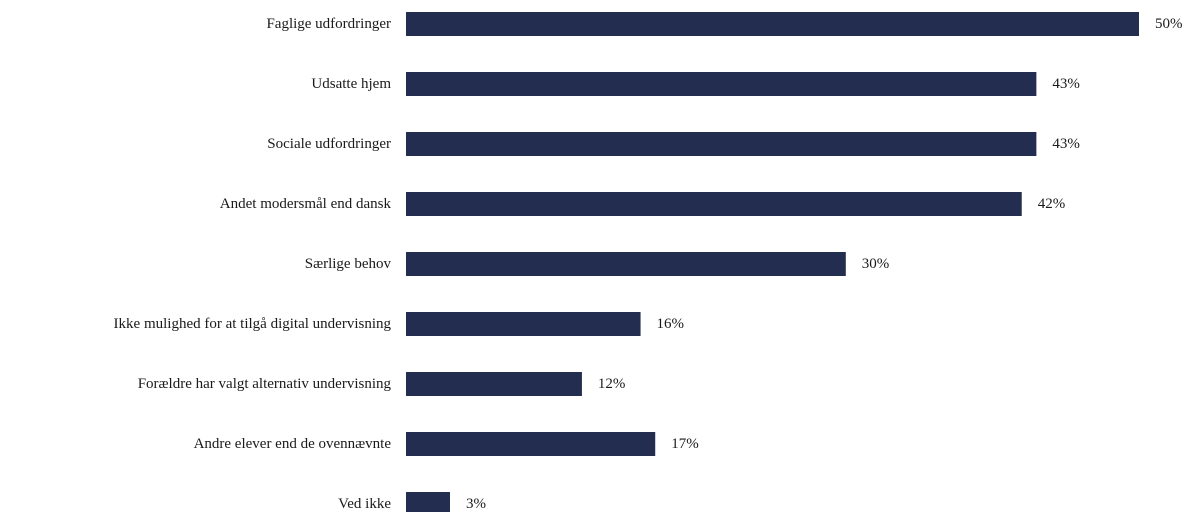  What do you see at coordinates (329, 144) in the screenshot?
I see `category-label: Sociale udfordringer` at bounding box center [329, 144].